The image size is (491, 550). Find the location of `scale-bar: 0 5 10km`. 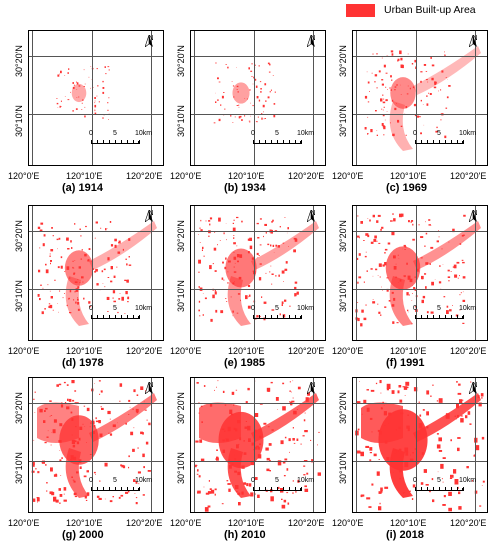

scale-bar: 0 5 10km is located at coordinates (122, 488).